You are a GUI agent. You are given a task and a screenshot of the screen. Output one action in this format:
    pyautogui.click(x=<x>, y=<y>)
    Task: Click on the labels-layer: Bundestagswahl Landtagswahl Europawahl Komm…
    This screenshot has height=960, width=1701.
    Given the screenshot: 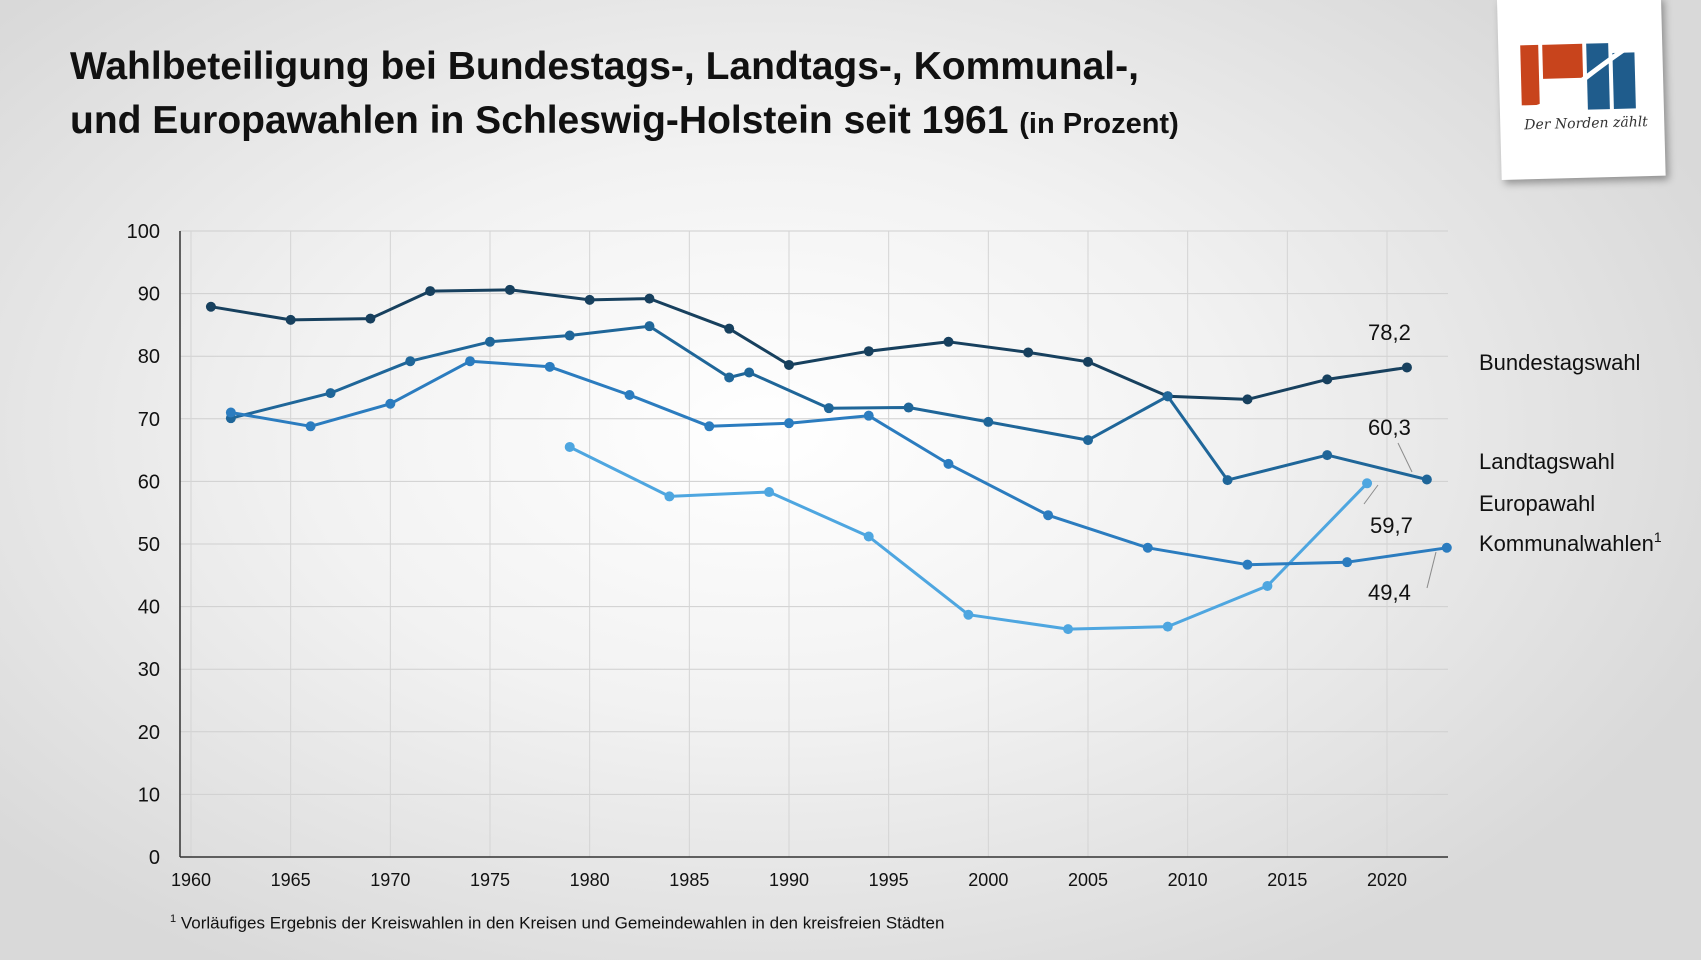 What is the action you would take?
    pyautogui.click(x=1512, y=462)
    